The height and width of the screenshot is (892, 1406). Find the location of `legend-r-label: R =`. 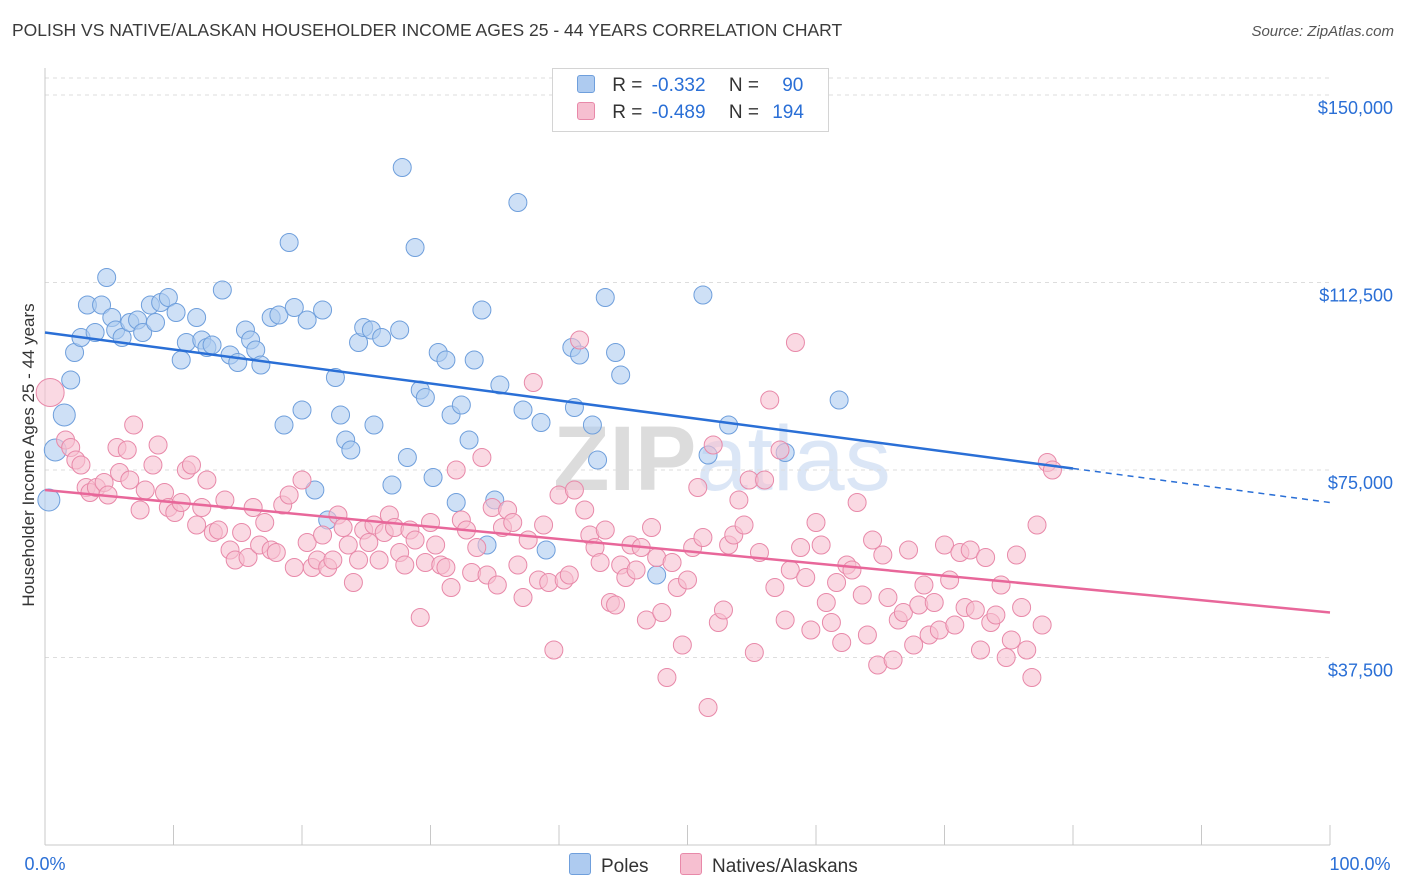

legend-r-label: R = is located at coordinates (627, 112).